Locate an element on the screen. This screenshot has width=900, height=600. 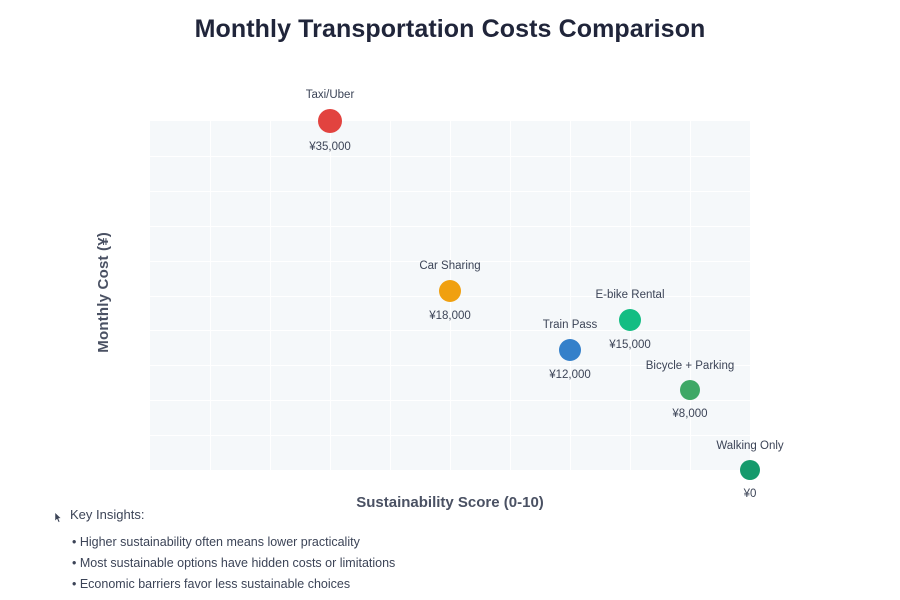
scatter-point-label: Car Sharing is located at coordinates (450, 265).